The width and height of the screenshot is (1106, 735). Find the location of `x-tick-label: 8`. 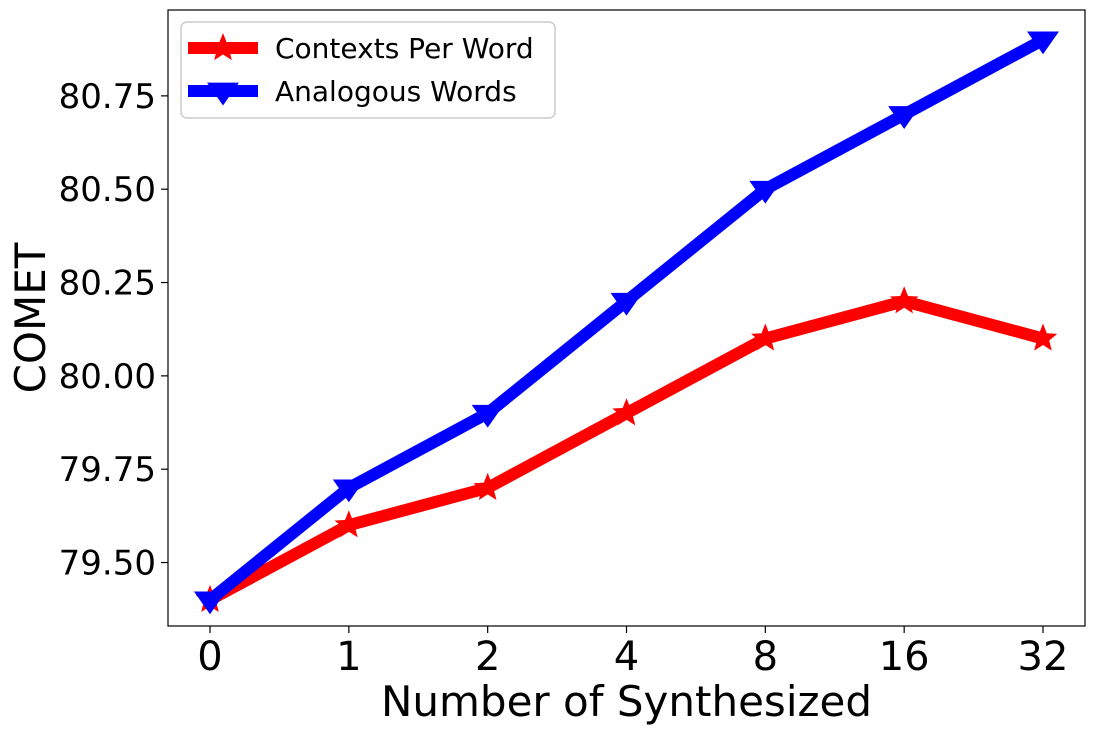

x-tick-label: 8 is located at coordinates (765, 657).